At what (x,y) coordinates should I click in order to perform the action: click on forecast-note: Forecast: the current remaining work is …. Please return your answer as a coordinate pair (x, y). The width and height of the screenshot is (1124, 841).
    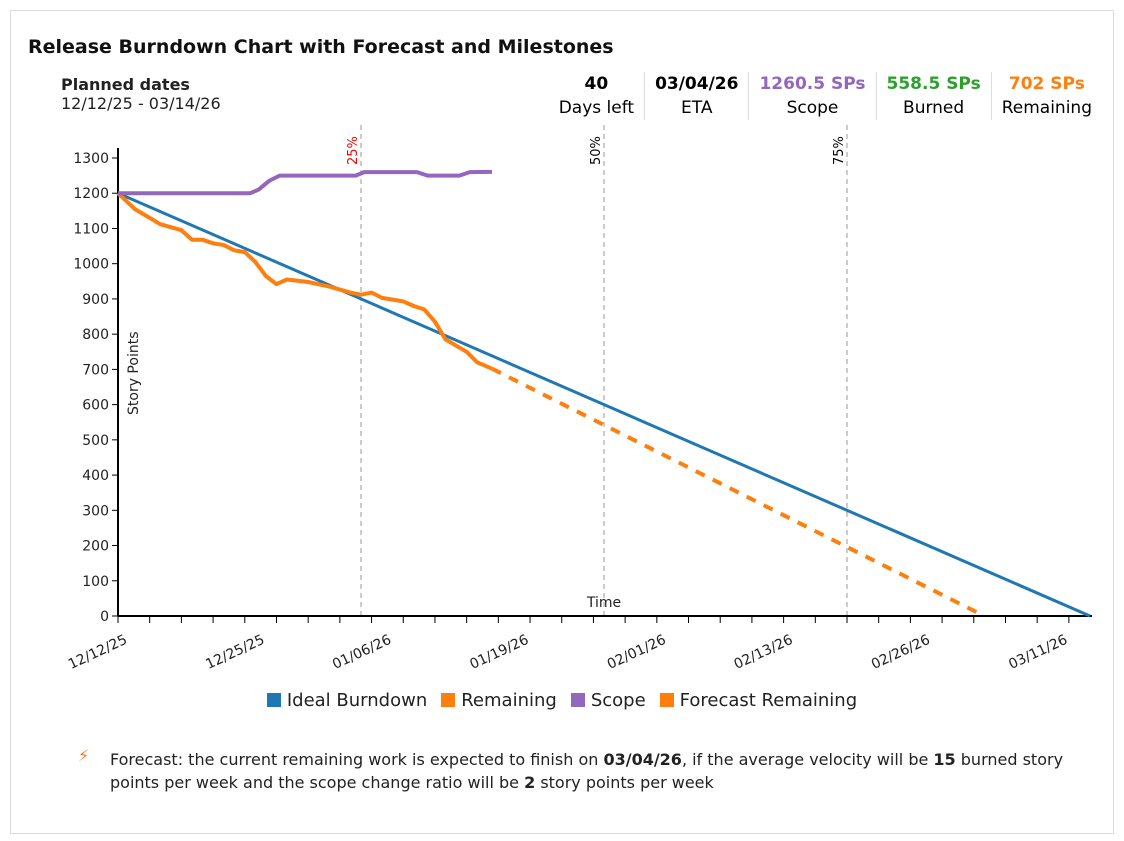
    Looking at the image, I should click on (587, 771).